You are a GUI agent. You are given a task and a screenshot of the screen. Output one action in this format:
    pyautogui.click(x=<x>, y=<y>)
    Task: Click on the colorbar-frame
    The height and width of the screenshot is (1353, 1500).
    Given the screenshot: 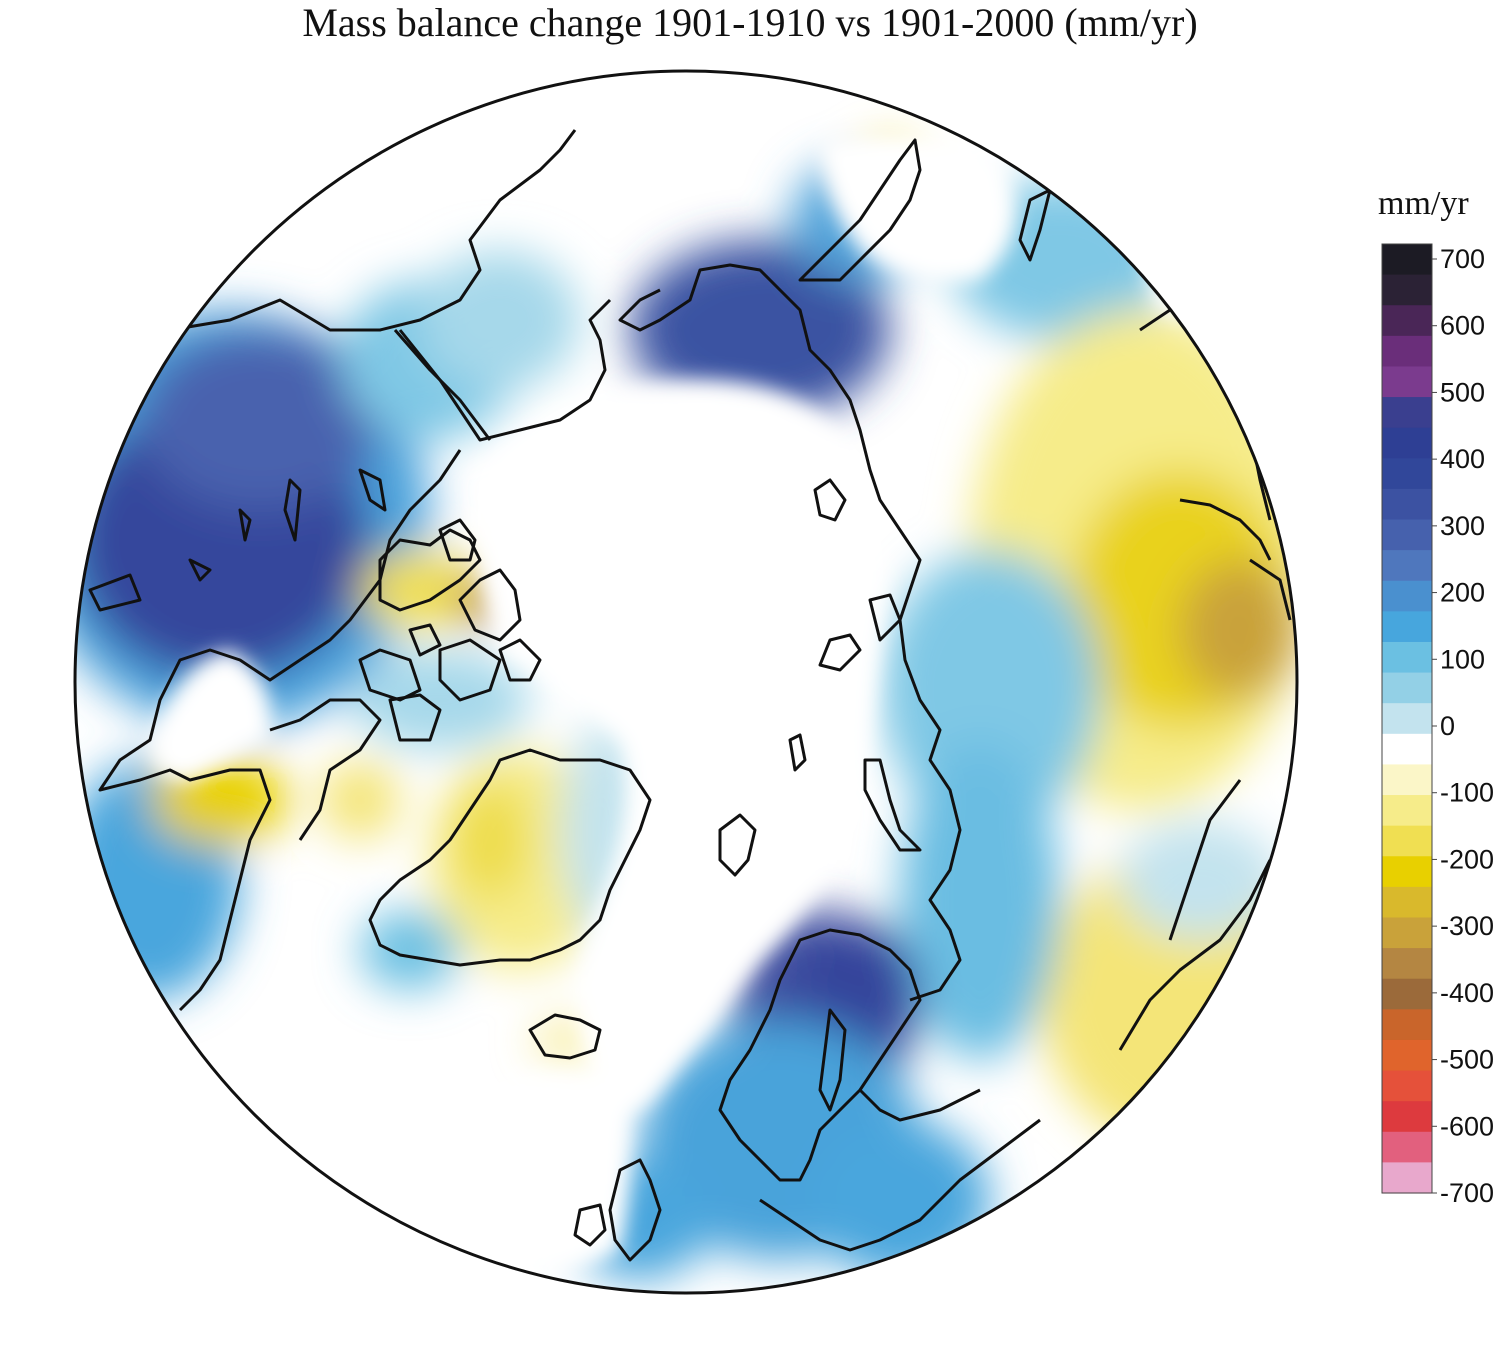 What is the action you would take?
    pyautogui.click(x=1407, y=718)
    